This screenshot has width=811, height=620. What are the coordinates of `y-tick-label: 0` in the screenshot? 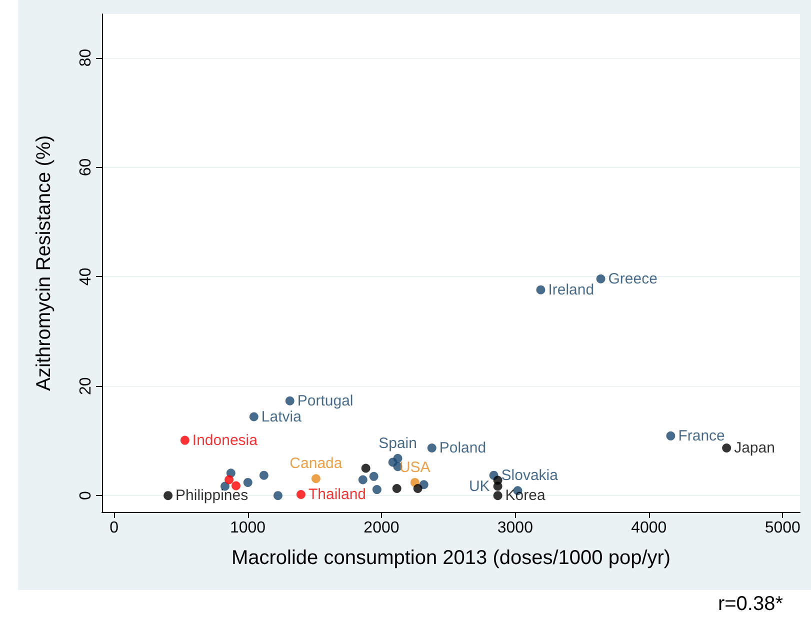 It's located at (86, 495).